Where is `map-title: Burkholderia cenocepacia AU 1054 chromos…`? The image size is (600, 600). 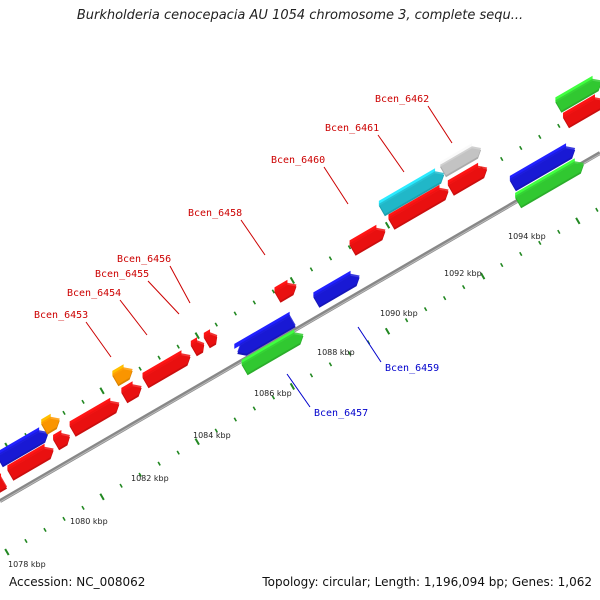 map-title: Burkholderia cenocepacia AU 1054 chromos… is located at coordinates (300, 15).